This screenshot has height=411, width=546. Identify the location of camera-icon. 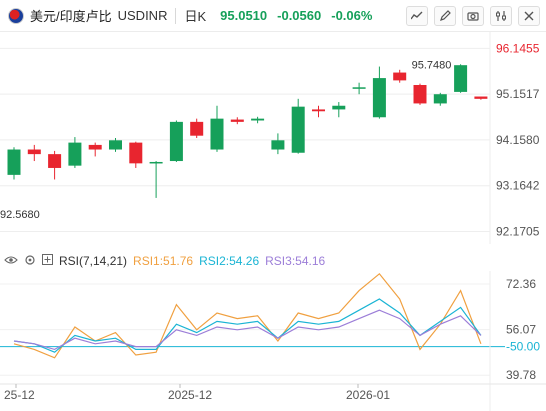
(473, 15).